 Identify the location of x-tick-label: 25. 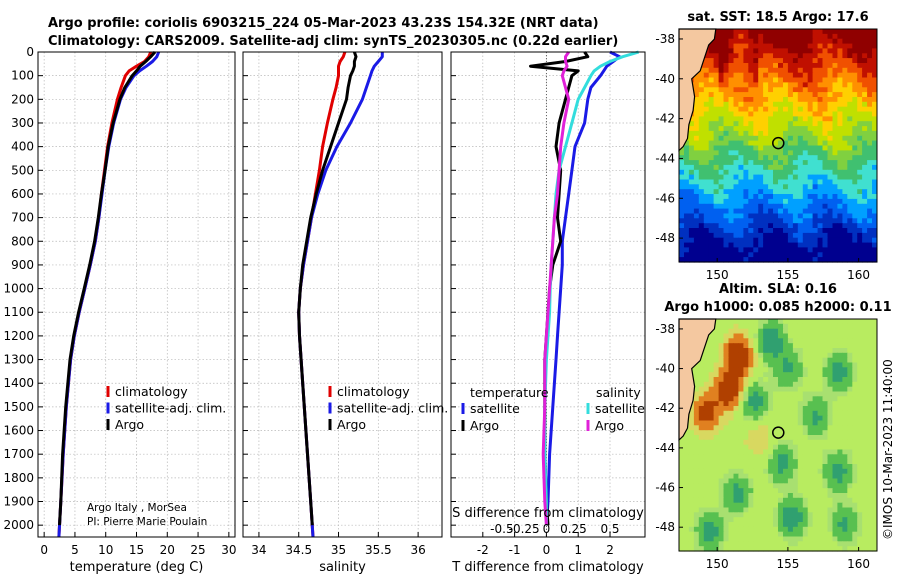
(197, 550).